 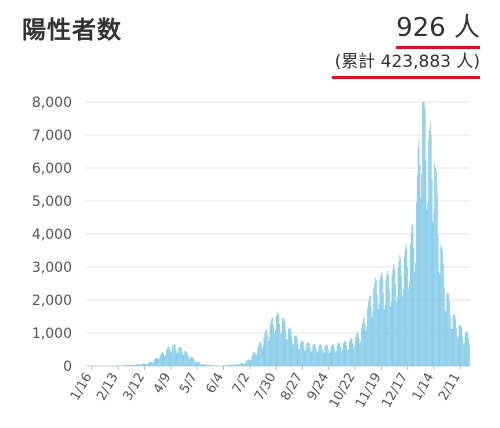 I want to click on latest-underline, so click(x=438, y=47).